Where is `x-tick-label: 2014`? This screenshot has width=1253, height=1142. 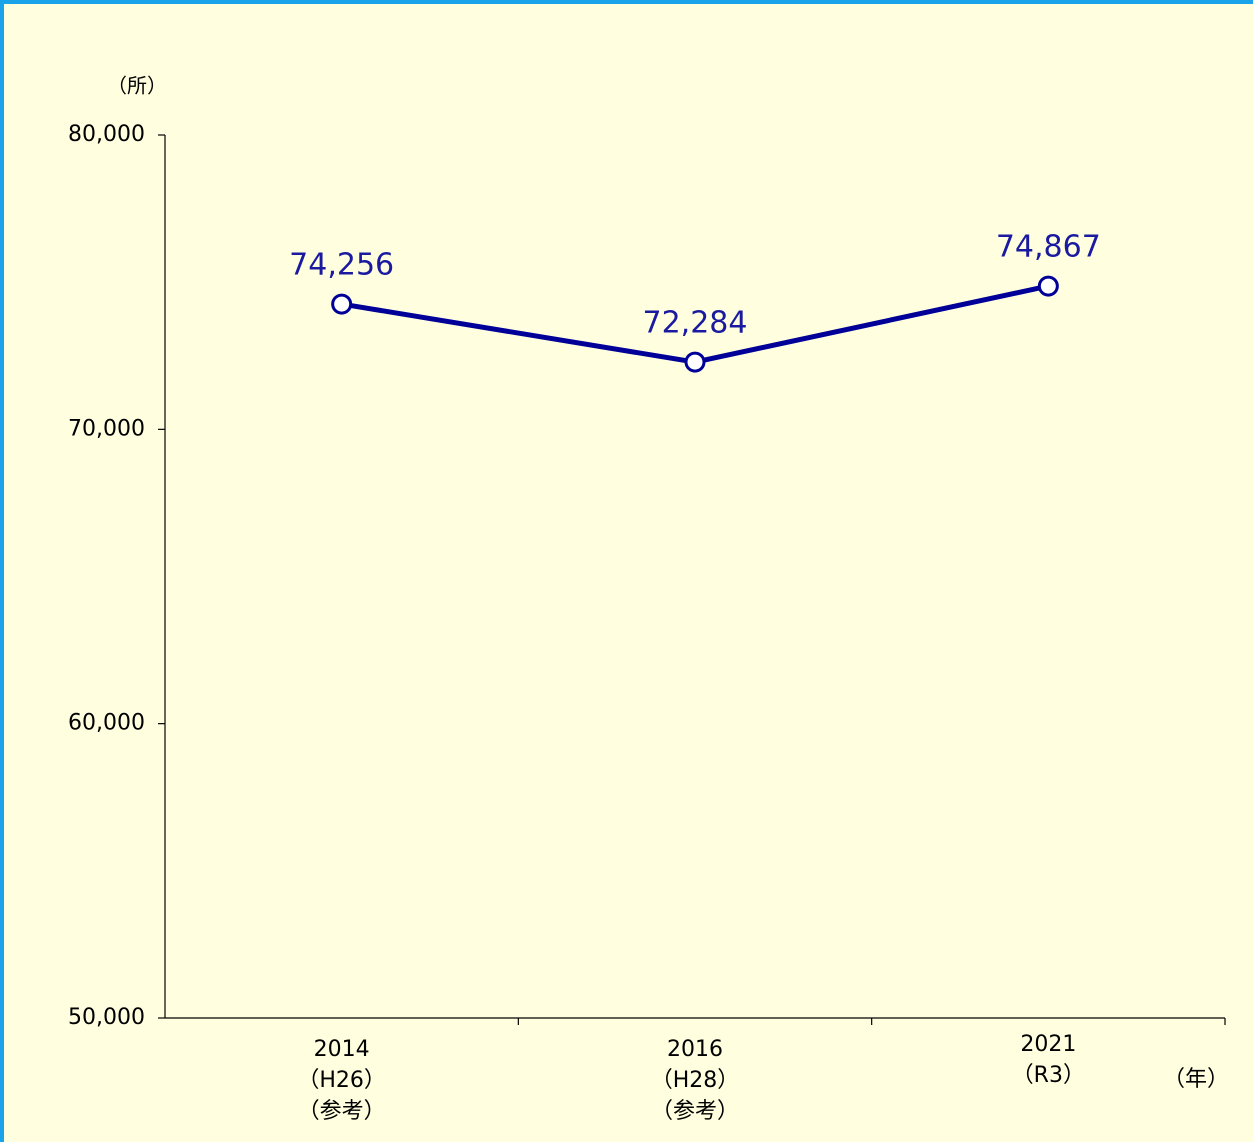
x-tick-label: 2014 is located at coordinates (342, 1049).